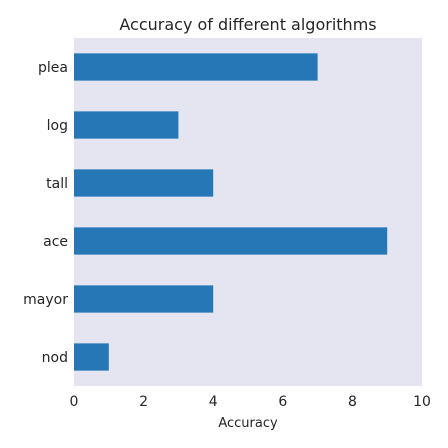 The image size is (448, 448). What do you see at coordinates (282, 402) in the screenshot?
I see `x-tick-label-6: 6` at bounding box center [282, 402].